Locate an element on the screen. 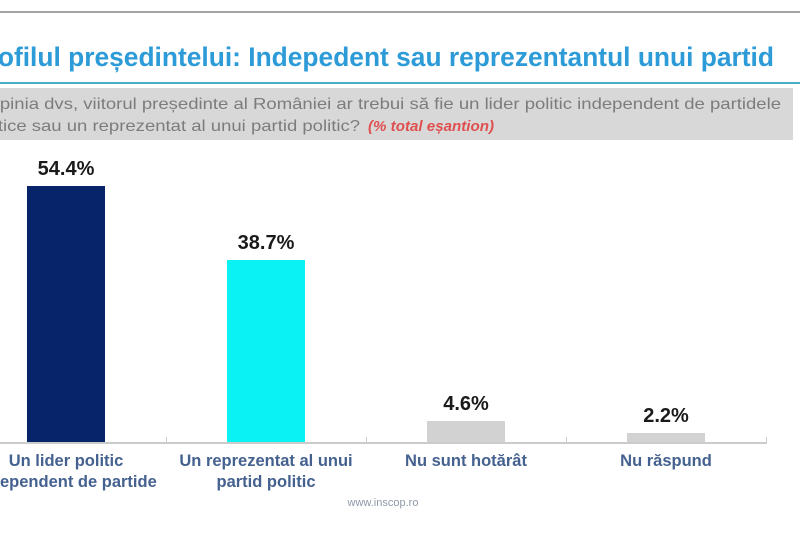 This screenshot has width=800, height=534. category-label: Un lider politic independent de partide is located at coordinates (78, 471).